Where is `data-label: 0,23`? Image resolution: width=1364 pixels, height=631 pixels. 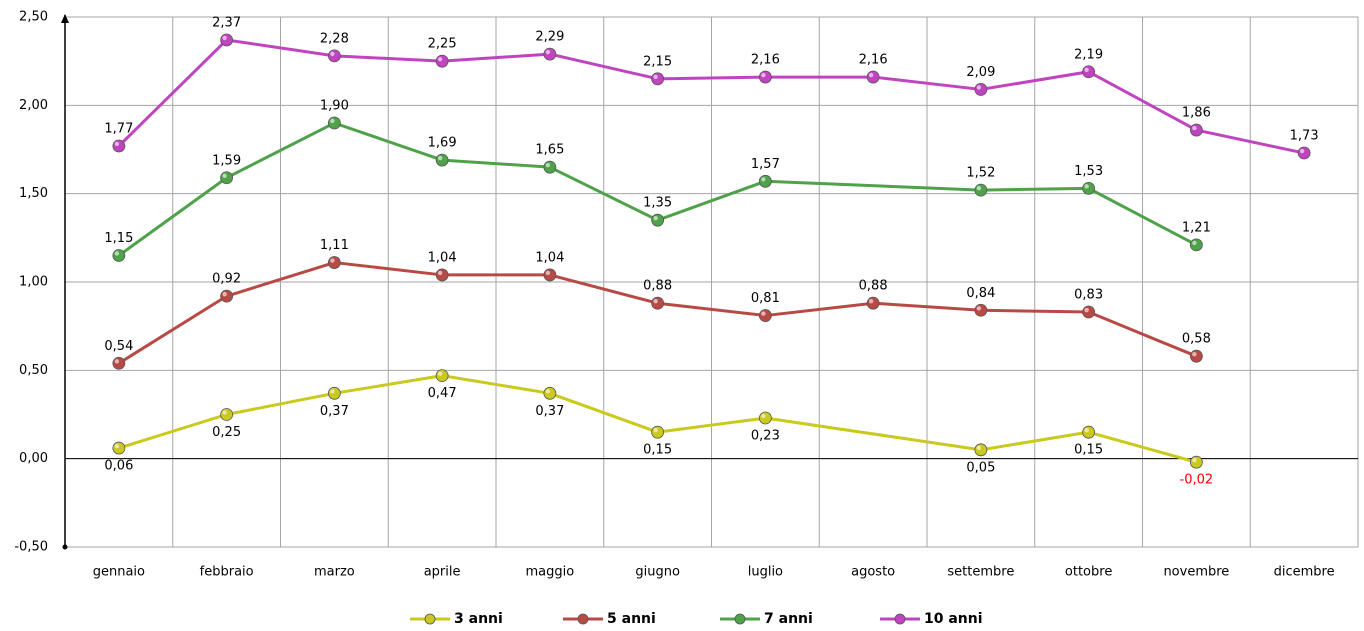 data-label: 0,23 is located at coordinates (765, 436).